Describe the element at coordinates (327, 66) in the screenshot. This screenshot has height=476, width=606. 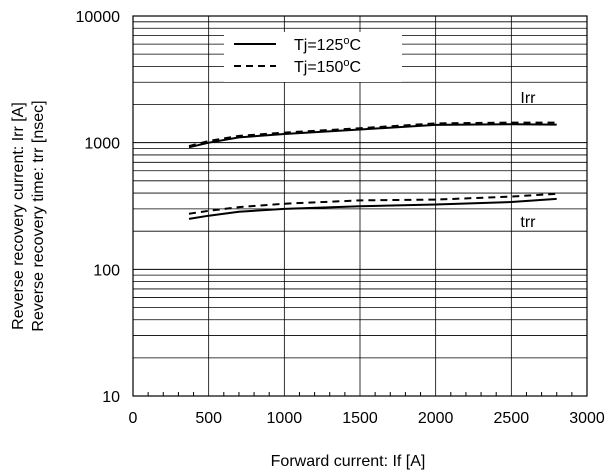
I see `legend-label-tj150: Tj=150oC` at that location.